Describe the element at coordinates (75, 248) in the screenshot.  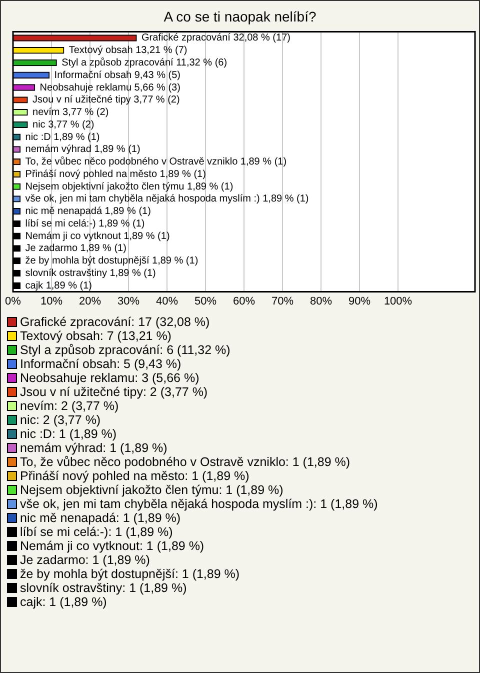
I see `category-label: Je zadarmo 1,89 % (1)` at that location.